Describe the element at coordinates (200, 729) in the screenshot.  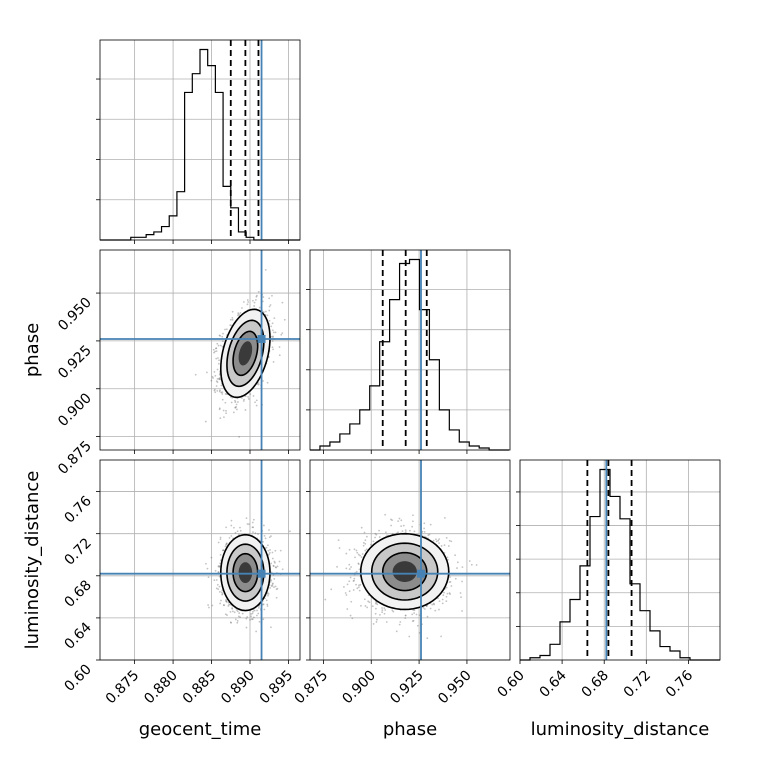
I see `xlabel-geocent-time: geocent_time` at that location.